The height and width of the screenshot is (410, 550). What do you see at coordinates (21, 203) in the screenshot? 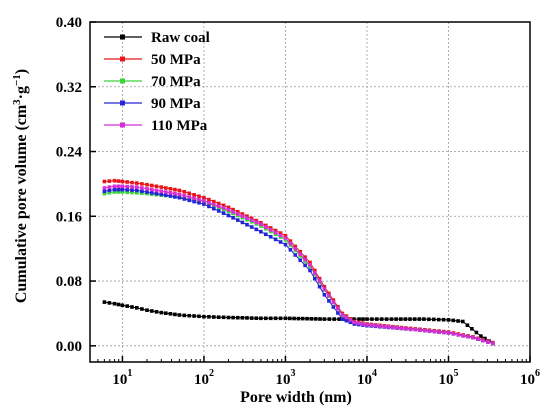
I see `y-axis-title-main: Cumulative pore volume (cm` at bounding box center [21, 203].